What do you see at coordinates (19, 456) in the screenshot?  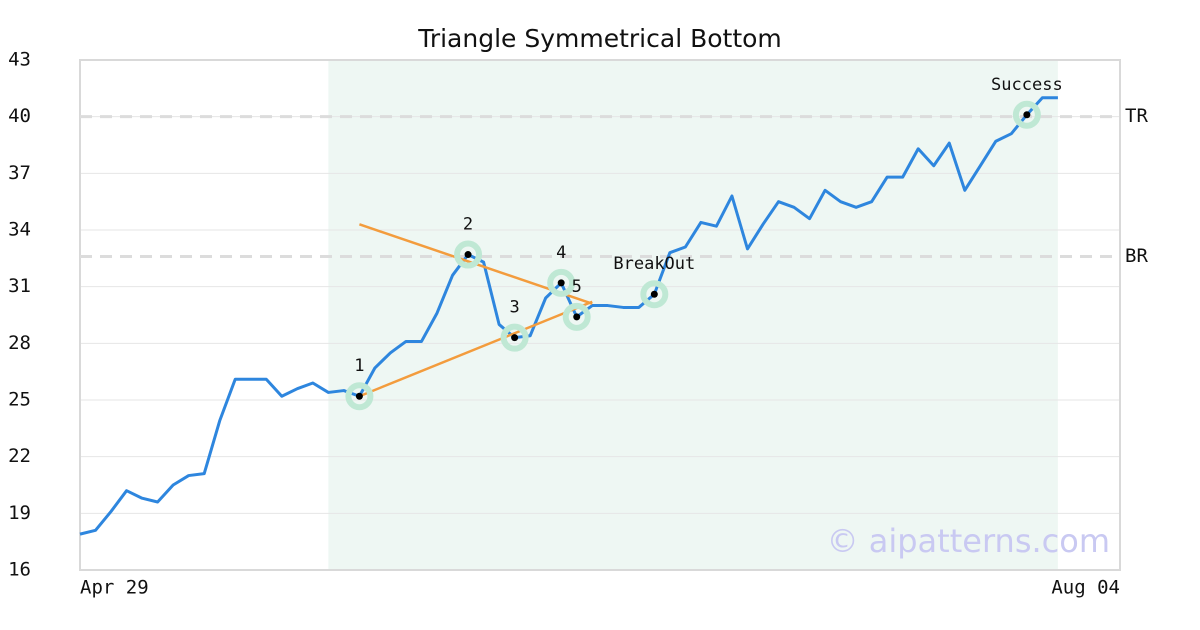 I see `y-tick-label: 22` at bounding box center [19, 456].